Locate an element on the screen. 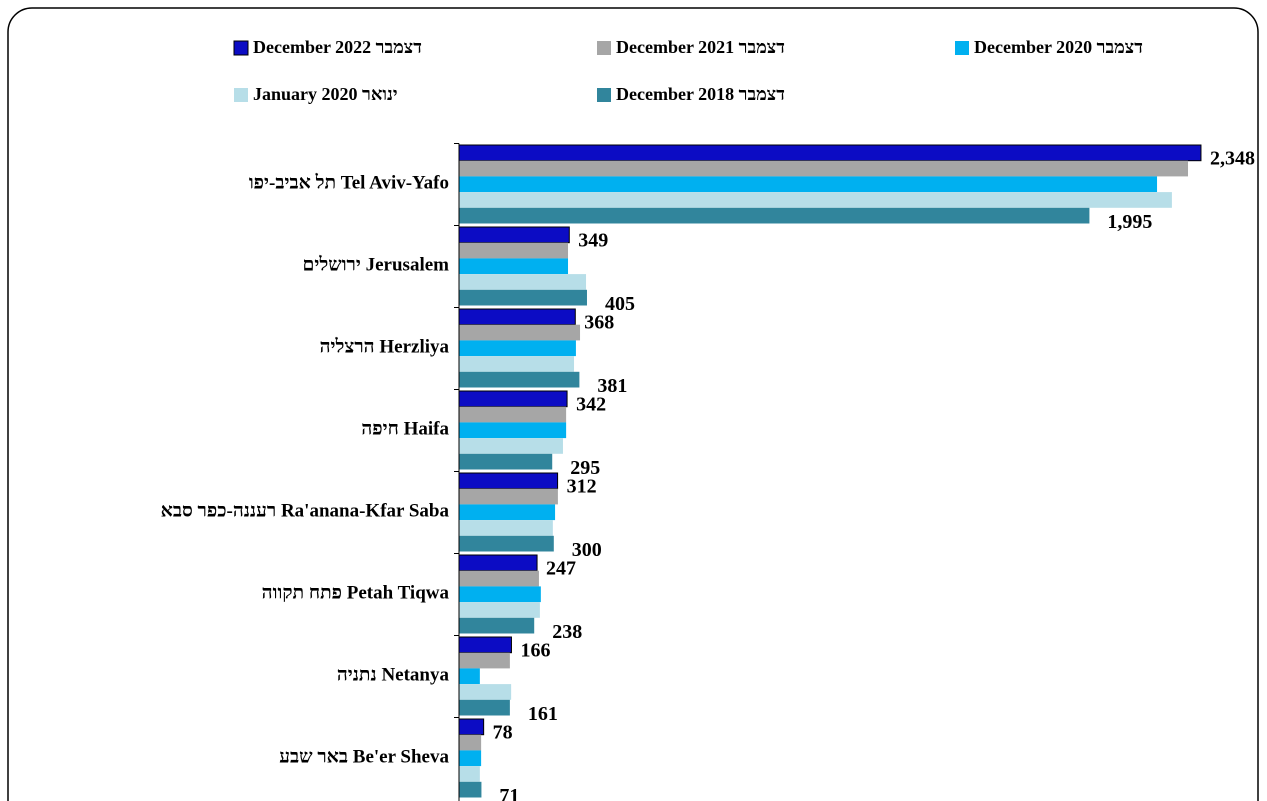 The height and width of the screenshot is (801, 1267). value-label: 1,995 is located at coordinates (1129, 222).